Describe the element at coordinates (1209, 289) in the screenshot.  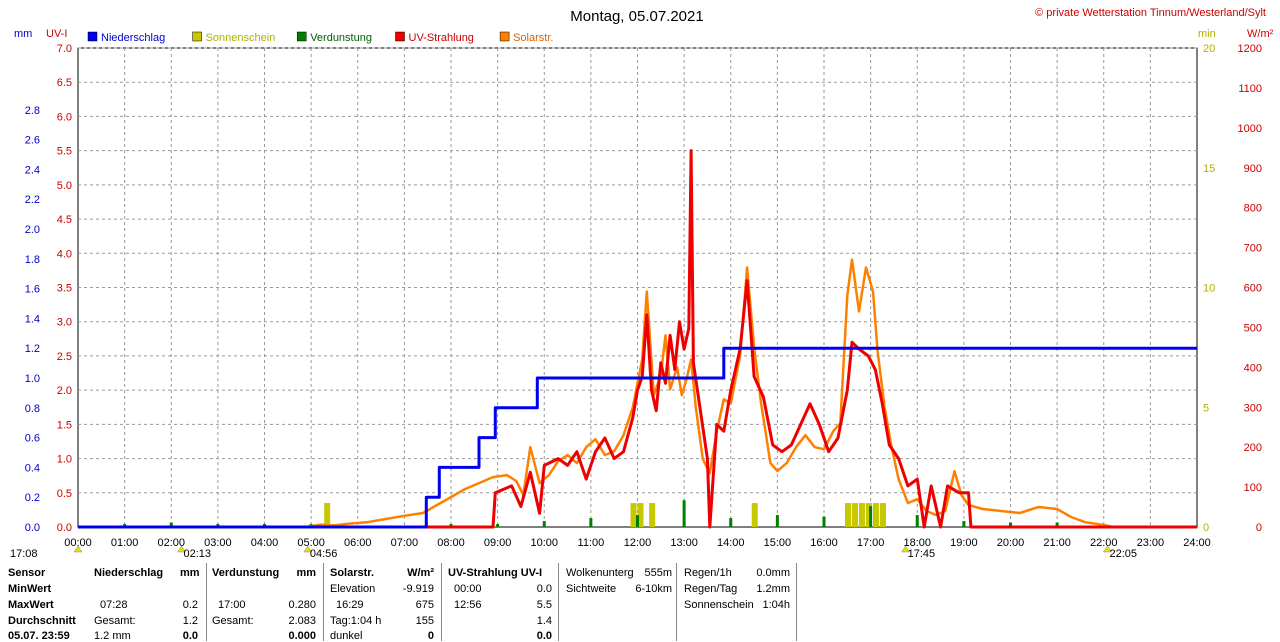
I see `min-tick-label: 10` at that location.